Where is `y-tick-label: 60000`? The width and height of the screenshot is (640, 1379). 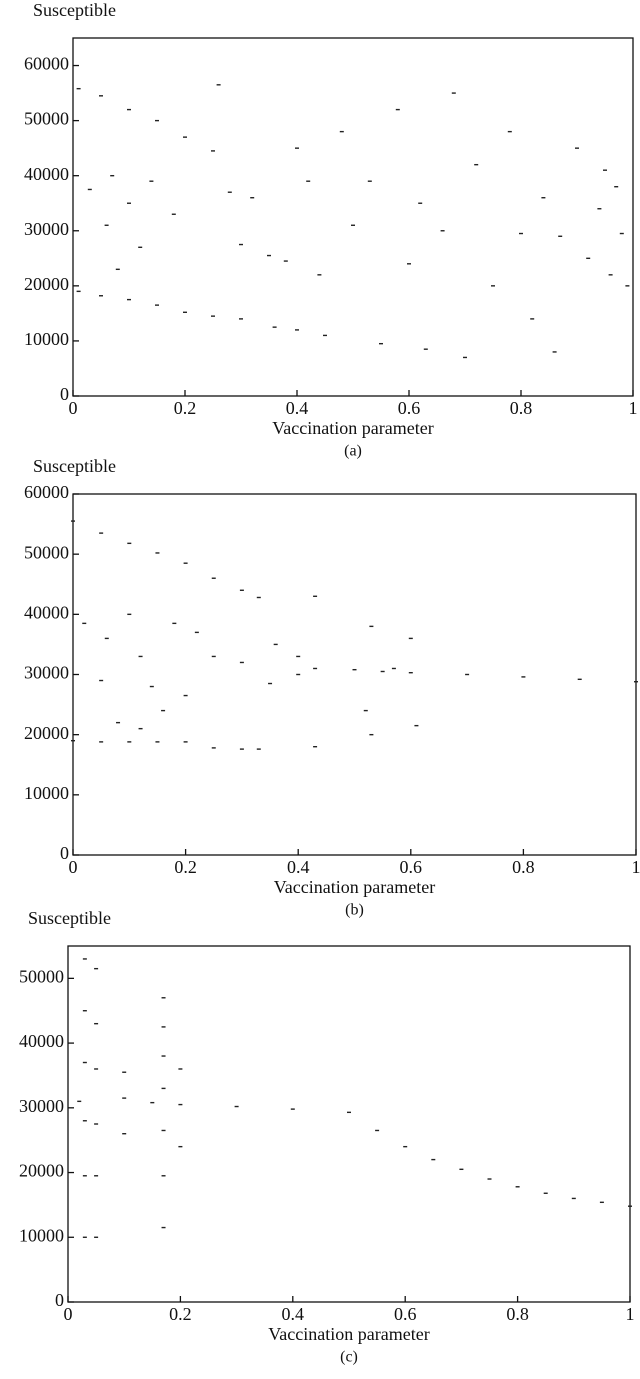 y-tick-label: 60000 is located at coordinates (46, 492).